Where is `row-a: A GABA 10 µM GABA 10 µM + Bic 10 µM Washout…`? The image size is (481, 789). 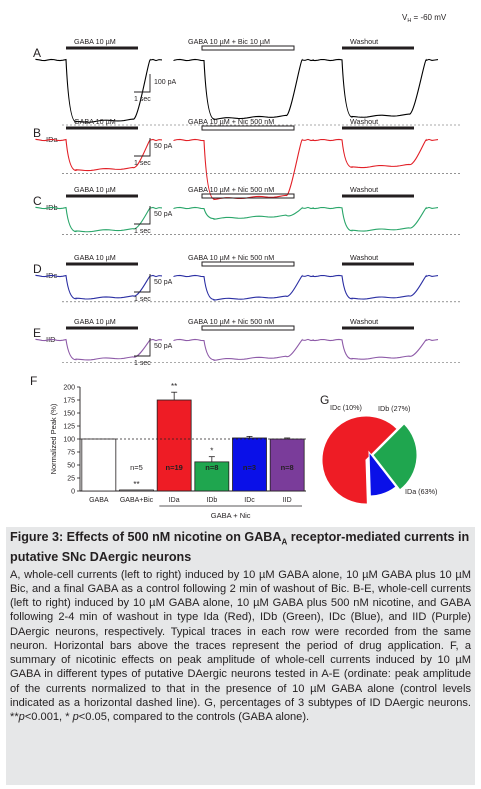 row-a: A GABA 10 µM GABA 10 µM + Bic 10 µM Washout… is located at coordinates (247, 81).